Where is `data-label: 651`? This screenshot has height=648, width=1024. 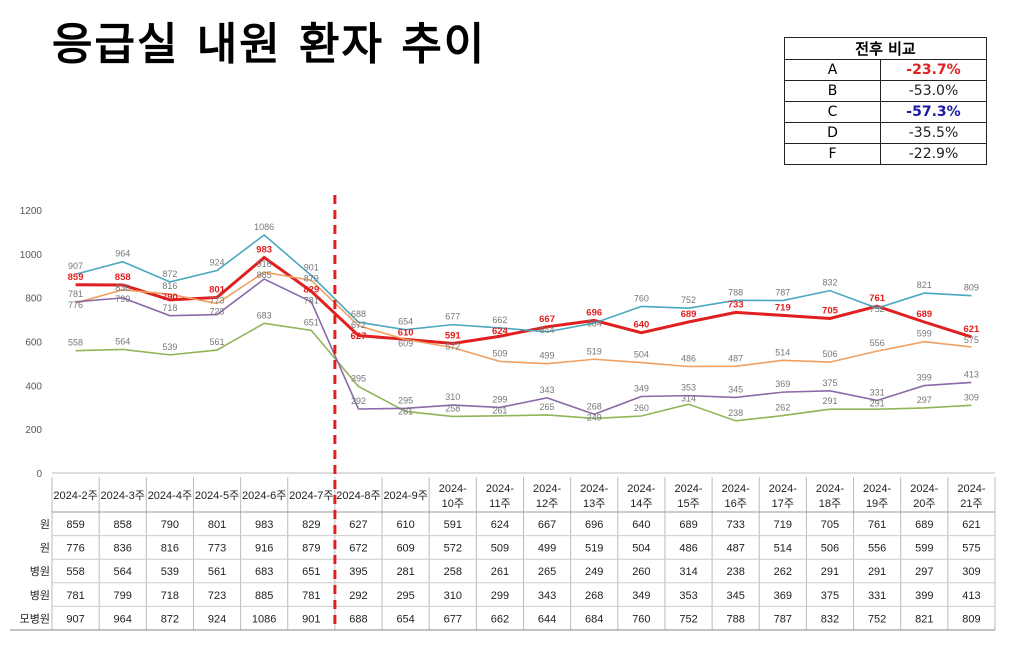 data-label: 651 is located at coordinates (311, 322).